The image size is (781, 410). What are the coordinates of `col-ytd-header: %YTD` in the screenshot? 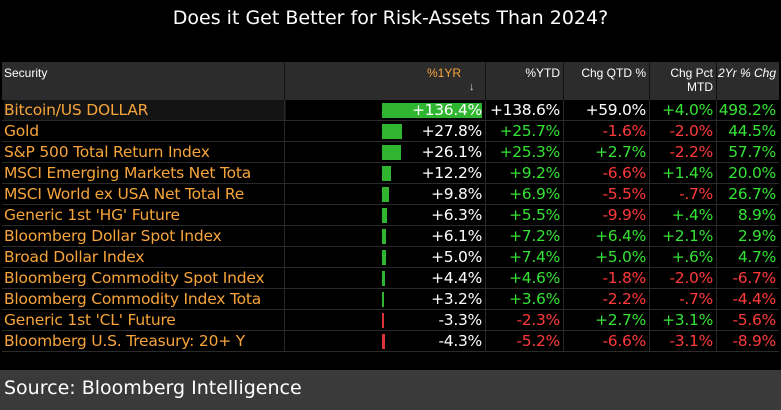 It's located at (542, 73).